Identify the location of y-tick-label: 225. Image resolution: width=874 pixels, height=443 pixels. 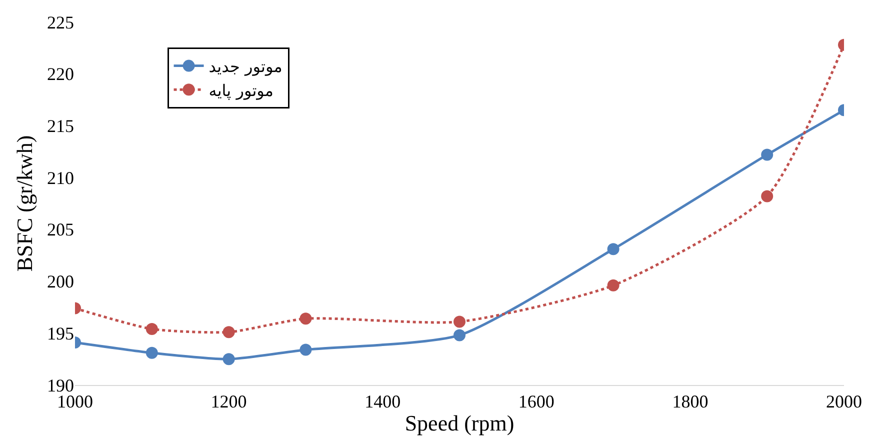
(60, 22).